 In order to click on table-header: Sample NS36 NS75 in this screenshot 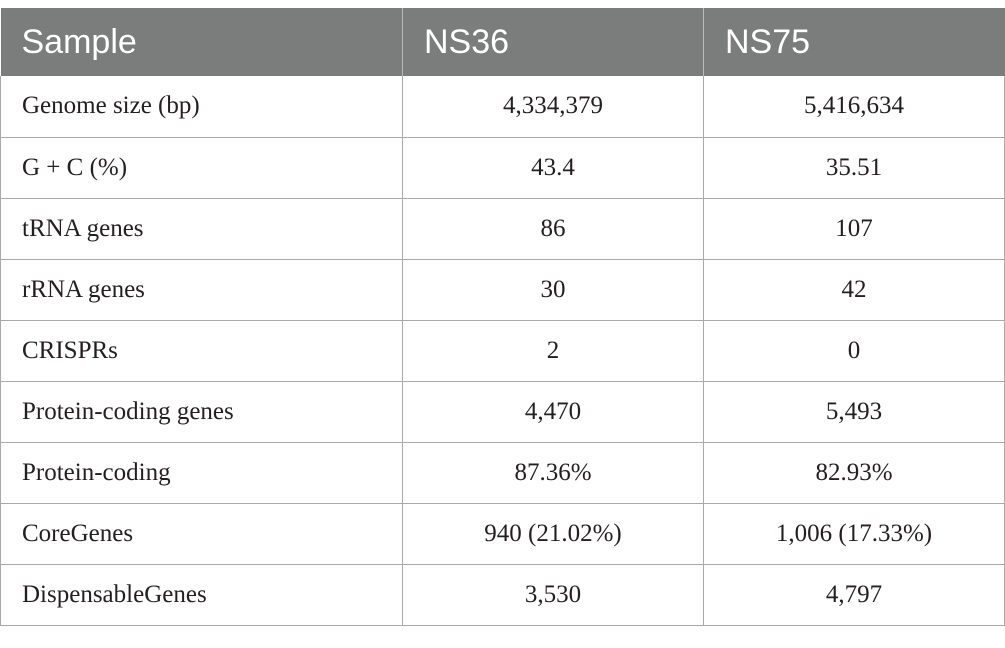, I will do `click(502, 42)`.